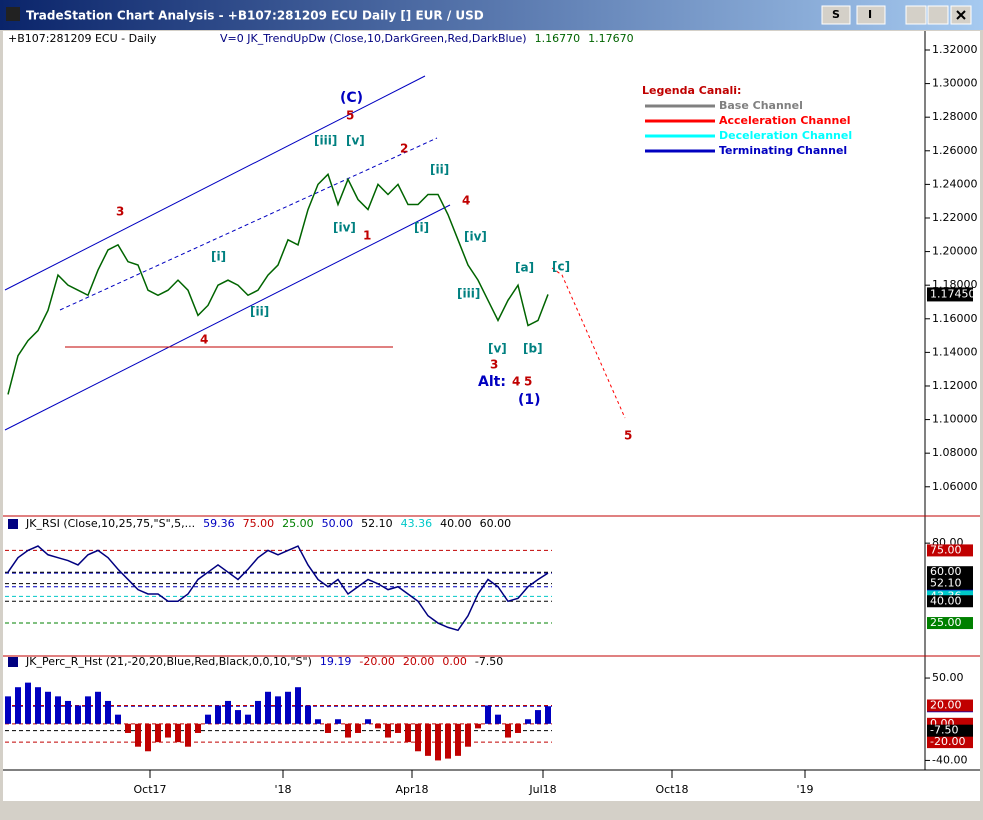 The width and height of the screenshot is (983, 820). Describe the element at coordinates (671, 789) in the screenshot. I see `x-tick-label: Oct18` at that location.